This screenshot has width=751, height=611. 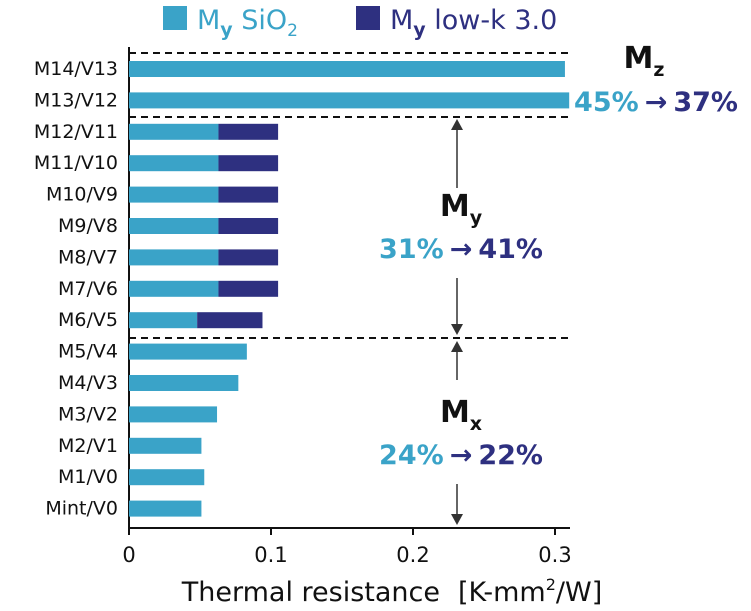 I want to click on x-tick-label: 0.2, so click(x=412, y=555).